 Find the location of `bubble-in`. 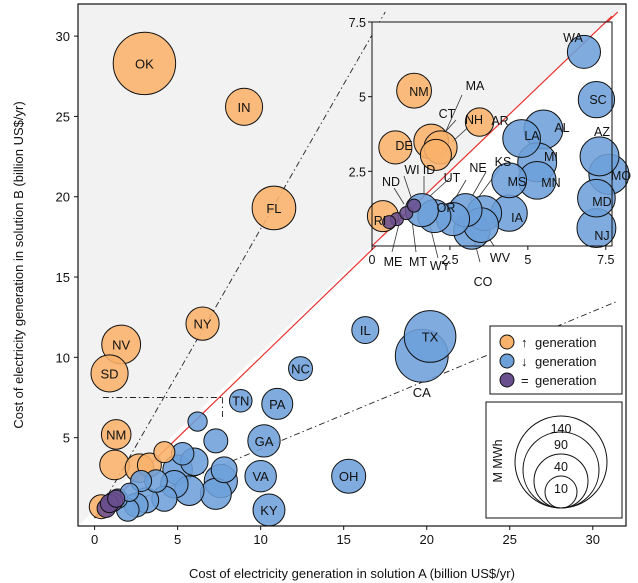

bubble-in is located at coordinates (244, 106).